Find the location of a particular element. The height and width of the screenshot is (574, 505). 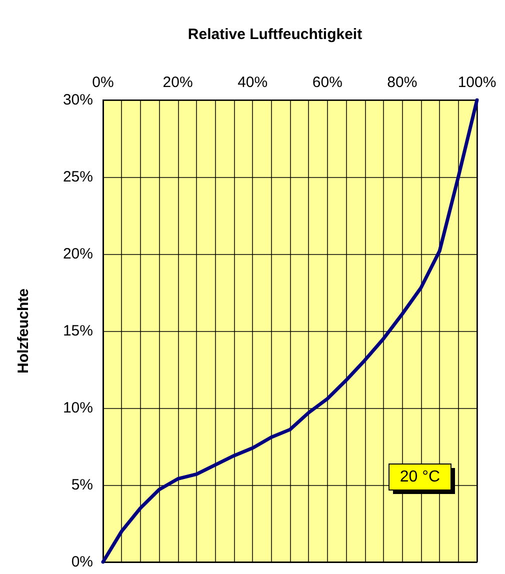

y-tick-label: 0% is located at coordinates (82, 562).